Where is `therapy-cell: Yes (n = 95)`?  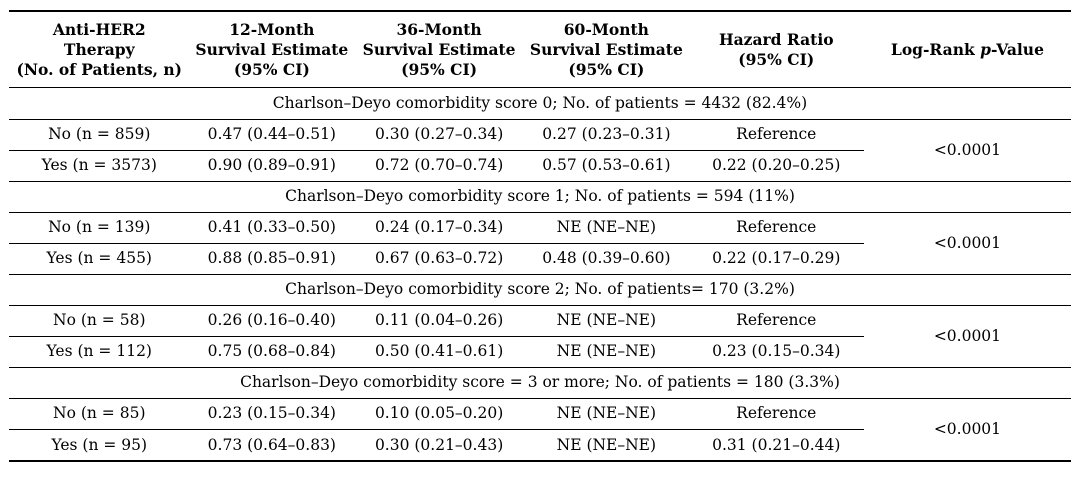 therapy-cell: Yes (n = 95) is located at coordinates (99, 444).